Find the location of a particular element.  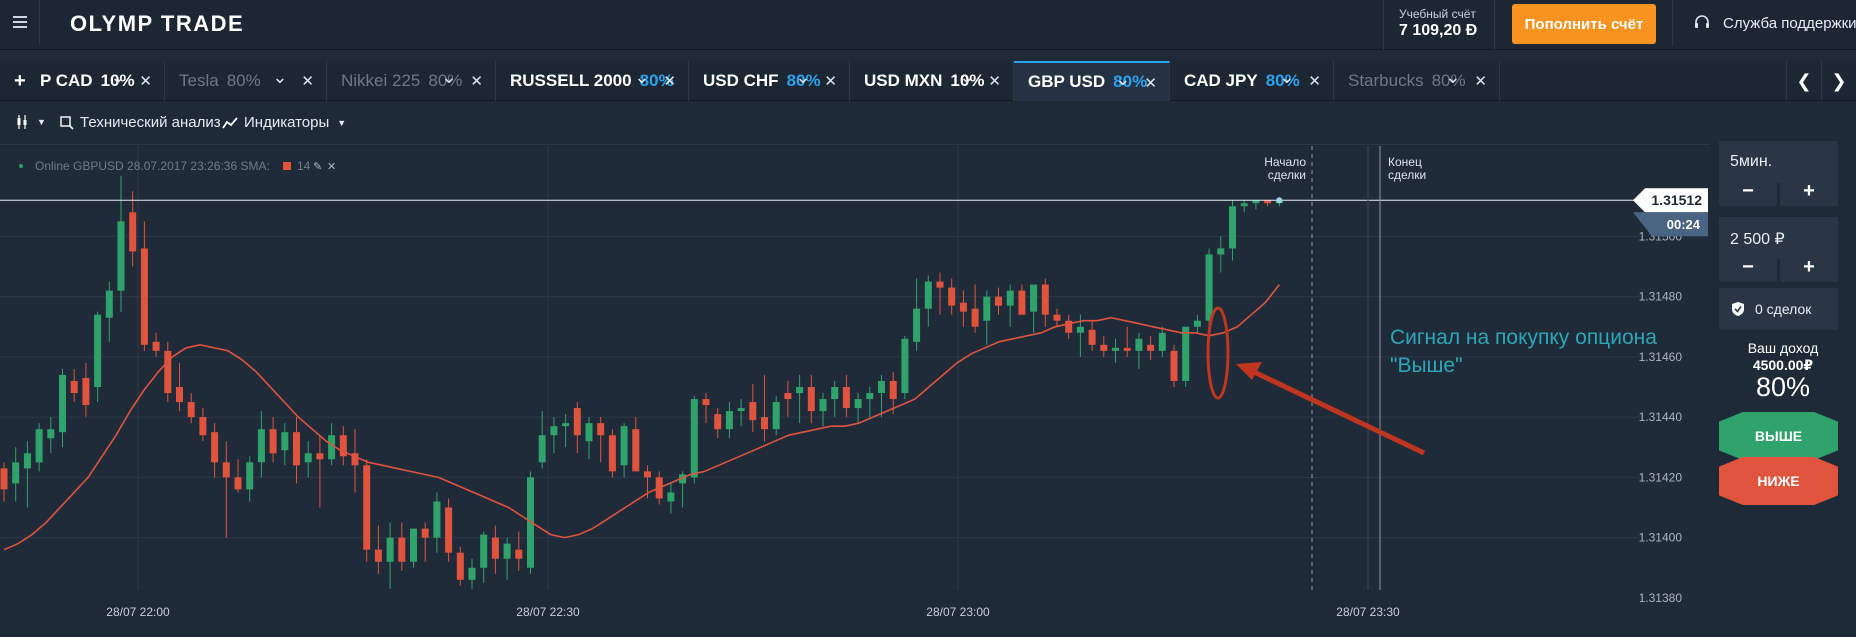

annotation-text: "Выше" is located at coordinates (1426, 365).